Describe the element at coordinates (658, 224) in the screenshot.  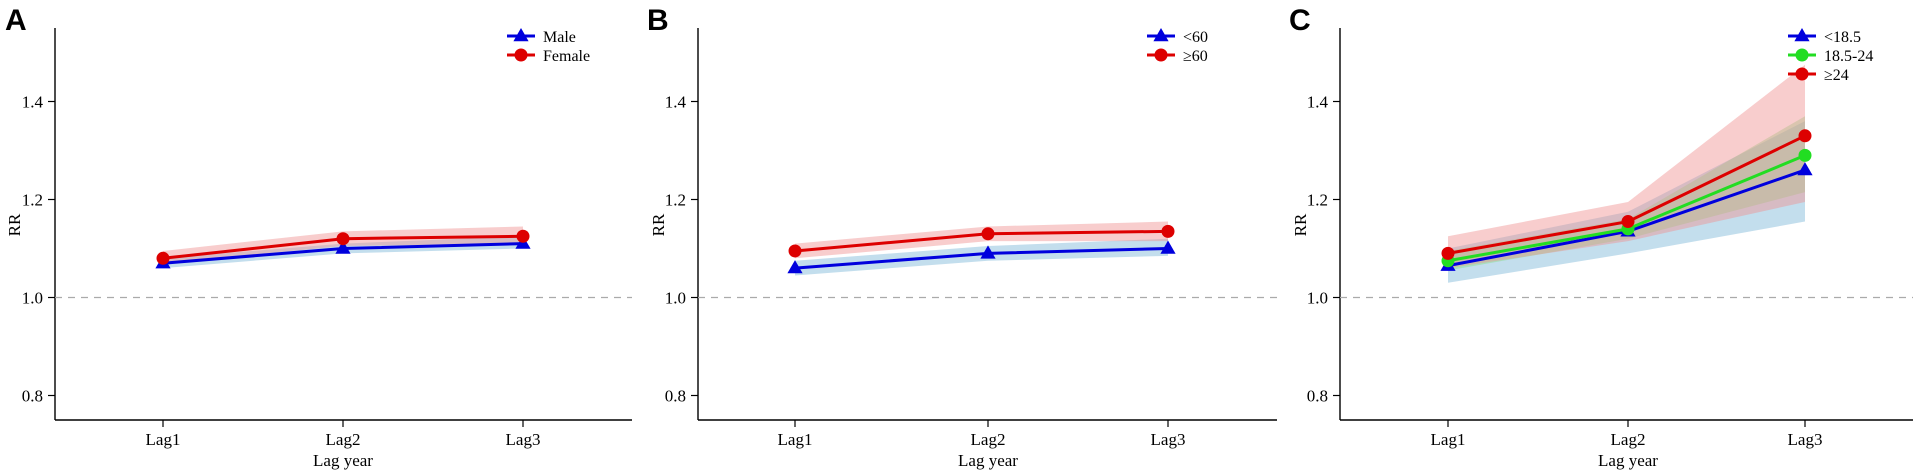
I see `panel-b-y-axis-title: RR` at that location.